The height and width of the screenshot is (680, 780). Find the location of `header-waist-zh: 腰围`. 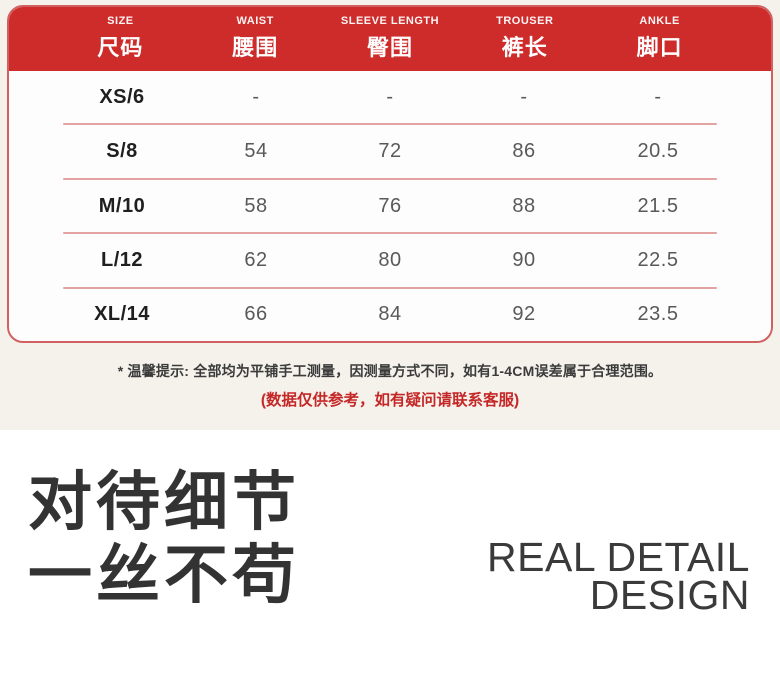

header-waist-zh: 腰围 is located at coordinates (255, 47).